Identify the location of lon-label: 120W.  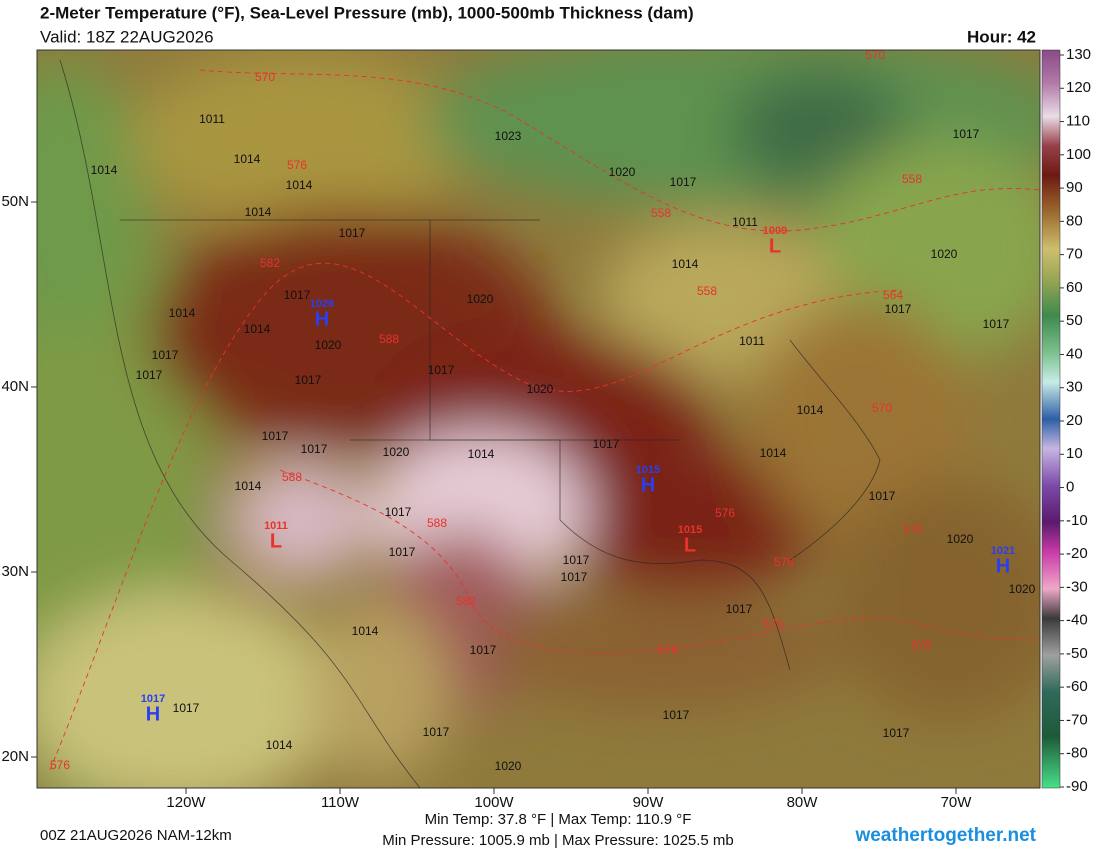
(186, 802).